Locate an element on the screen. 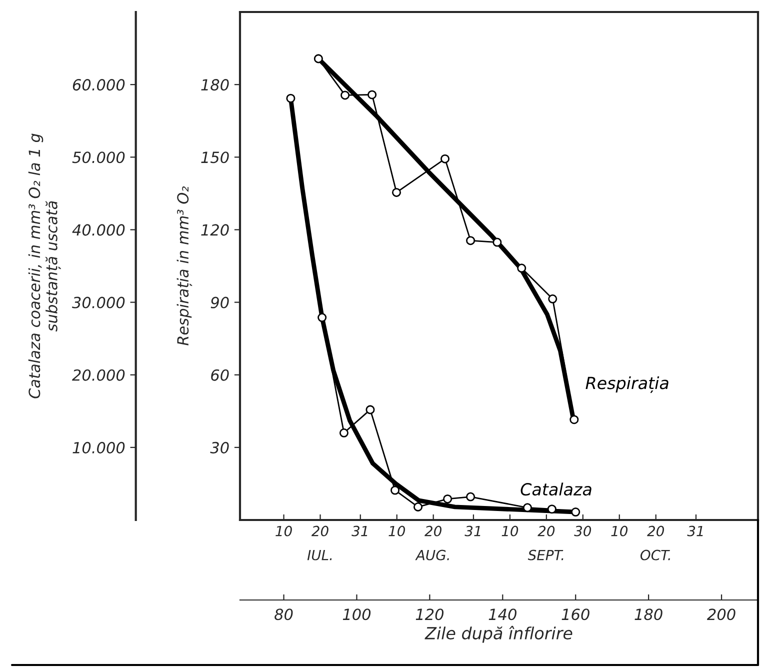 This screenshot has width=765, height=670. x2-tick-label: 30 is located at coordinates (583, 531).